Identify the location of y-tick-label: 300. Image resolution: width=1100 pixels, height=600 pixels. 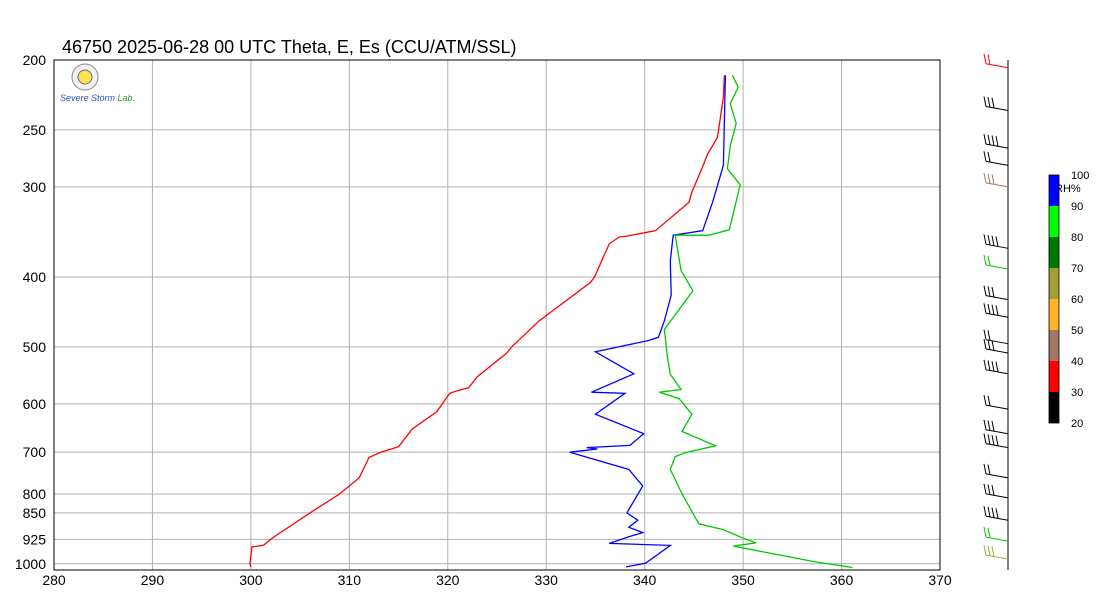
(35, 187).